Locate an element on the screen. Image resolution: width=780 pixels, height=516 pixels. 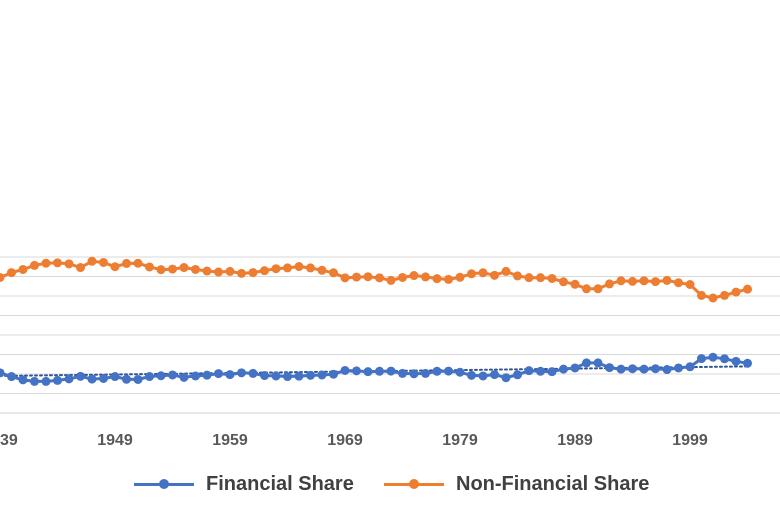
x-tick-label: 1959 is located at coordinates (230, 440).